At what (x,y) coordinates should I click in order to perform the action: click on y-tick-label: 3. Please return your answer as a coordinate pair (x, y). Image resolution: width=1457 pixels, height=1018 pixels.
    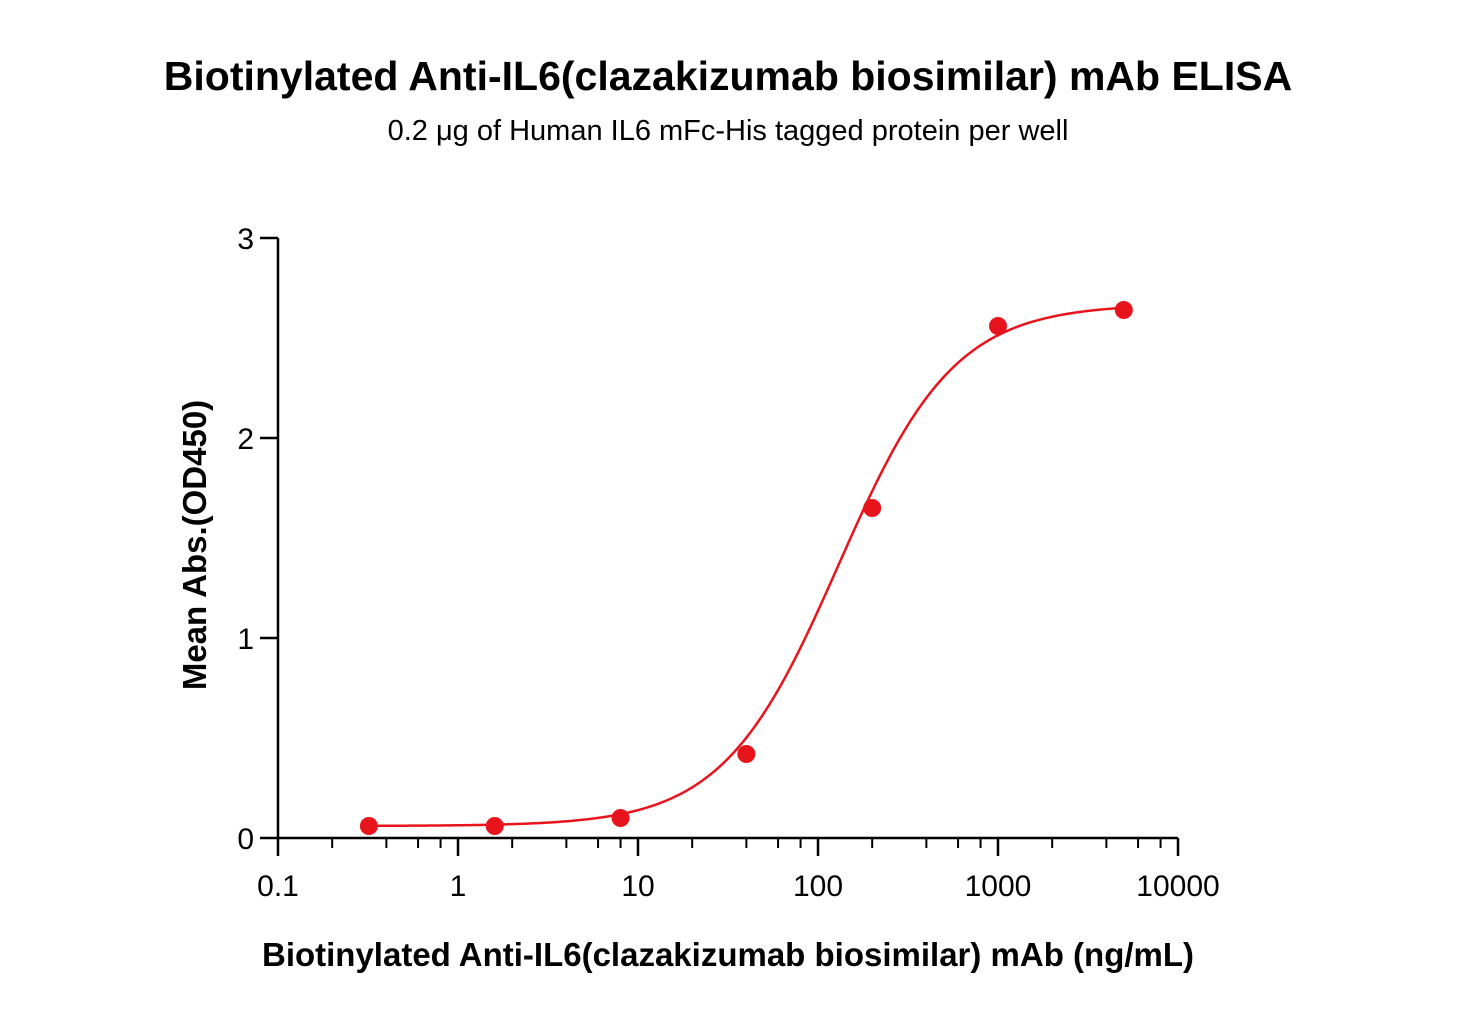
    Looking at the image, I should click on (245, 239).